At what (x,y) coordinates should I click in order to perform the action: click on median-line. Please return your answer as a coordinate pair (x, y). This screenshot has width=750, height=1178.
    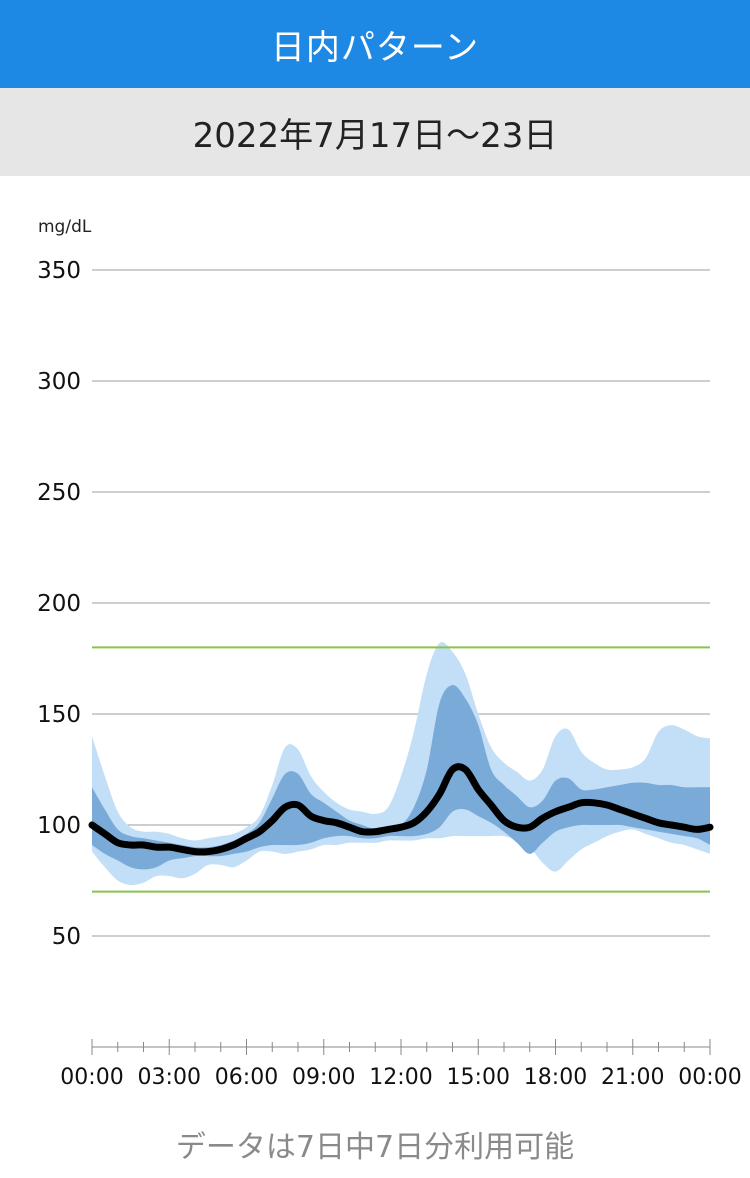
    Looking at the image, I should click on (401, 809).